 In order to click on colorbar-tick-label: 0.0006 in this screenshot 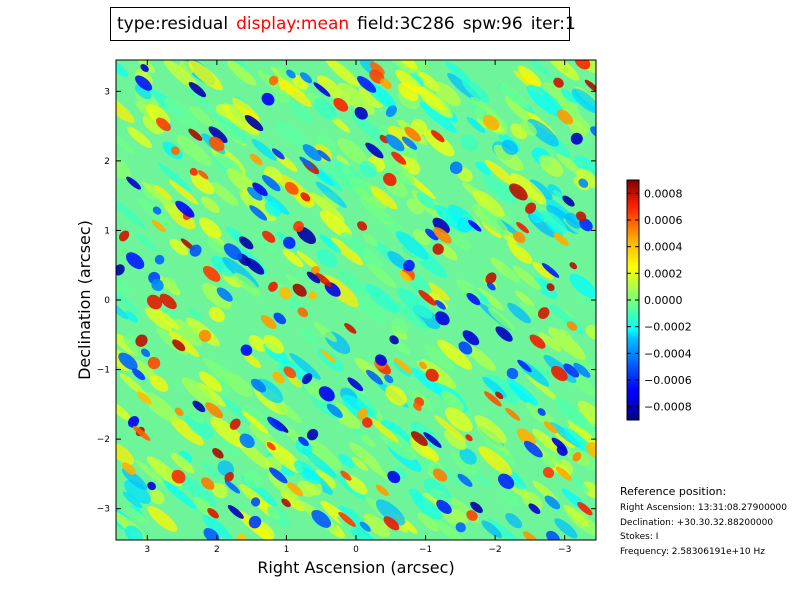, I will do `click(663, 220)`.